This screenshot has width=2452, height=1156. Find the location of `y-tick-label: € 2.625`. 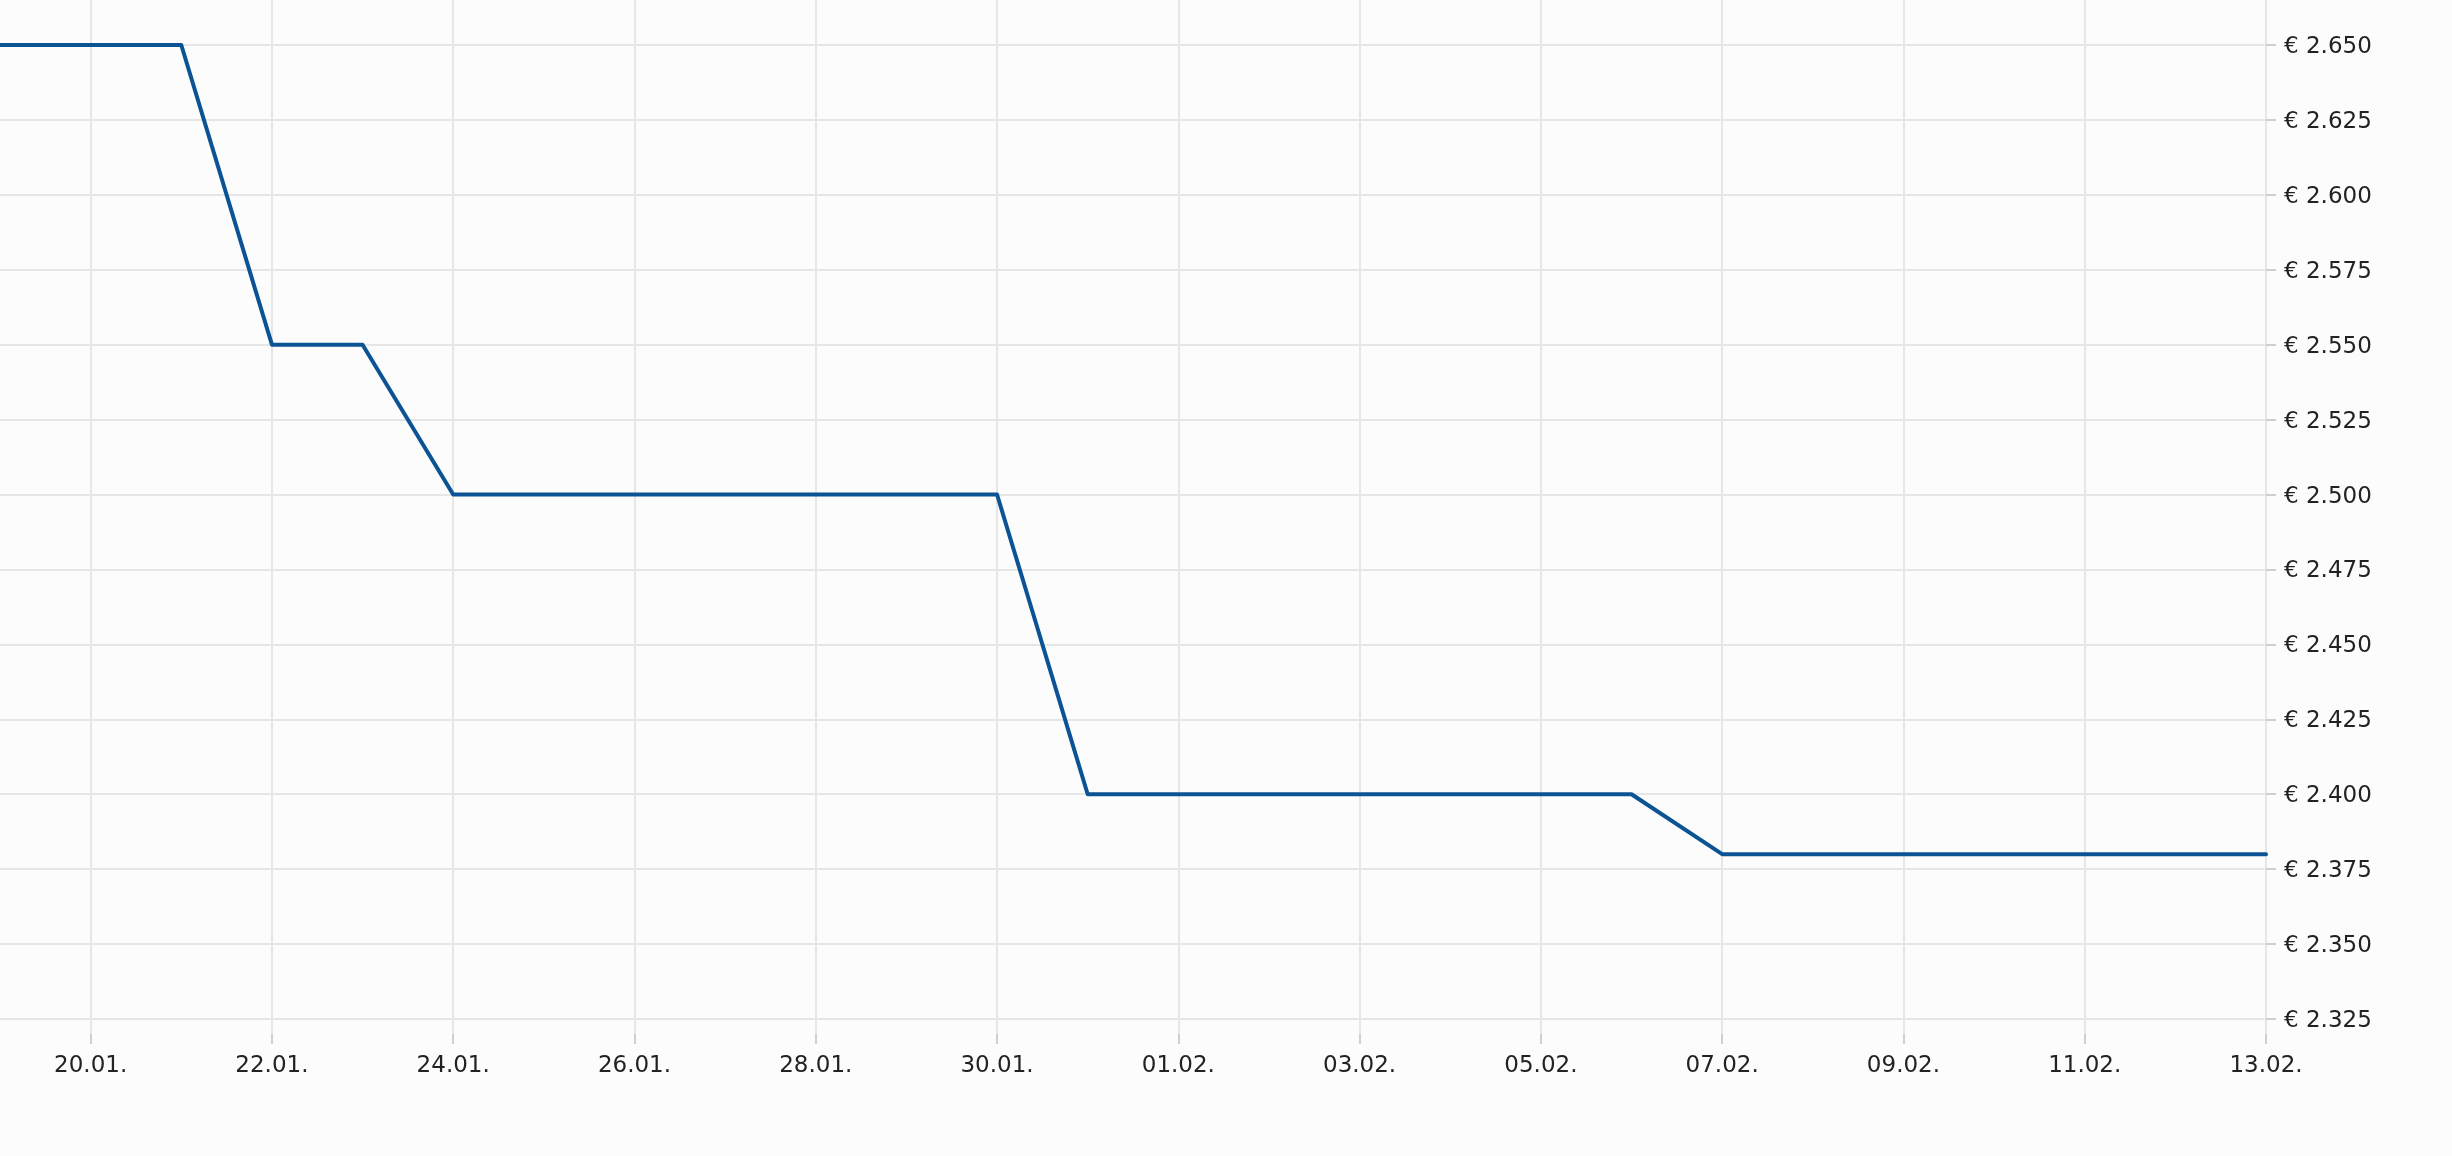

y-tick-label: € 2.625 is located at coordinates (2328, 119).